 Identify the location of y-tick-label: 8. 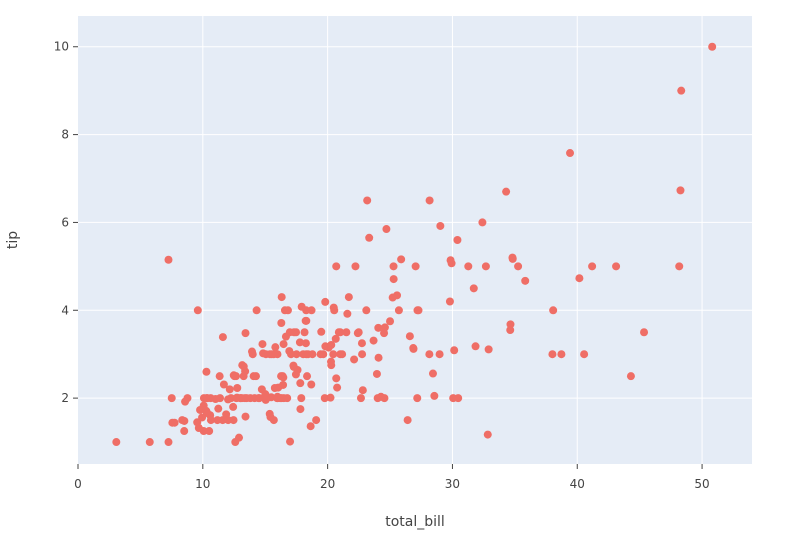
(65, 135).